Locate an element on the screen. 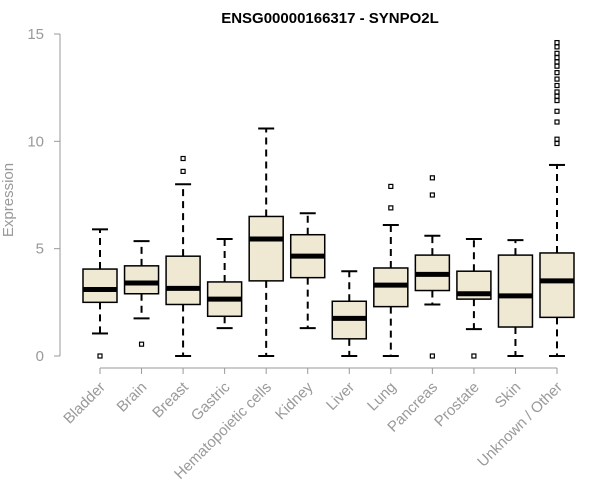 The image size is (600, 500). chart-title: ENSG00000166317 - SYNPO2L is located at coordinates (330, 18).